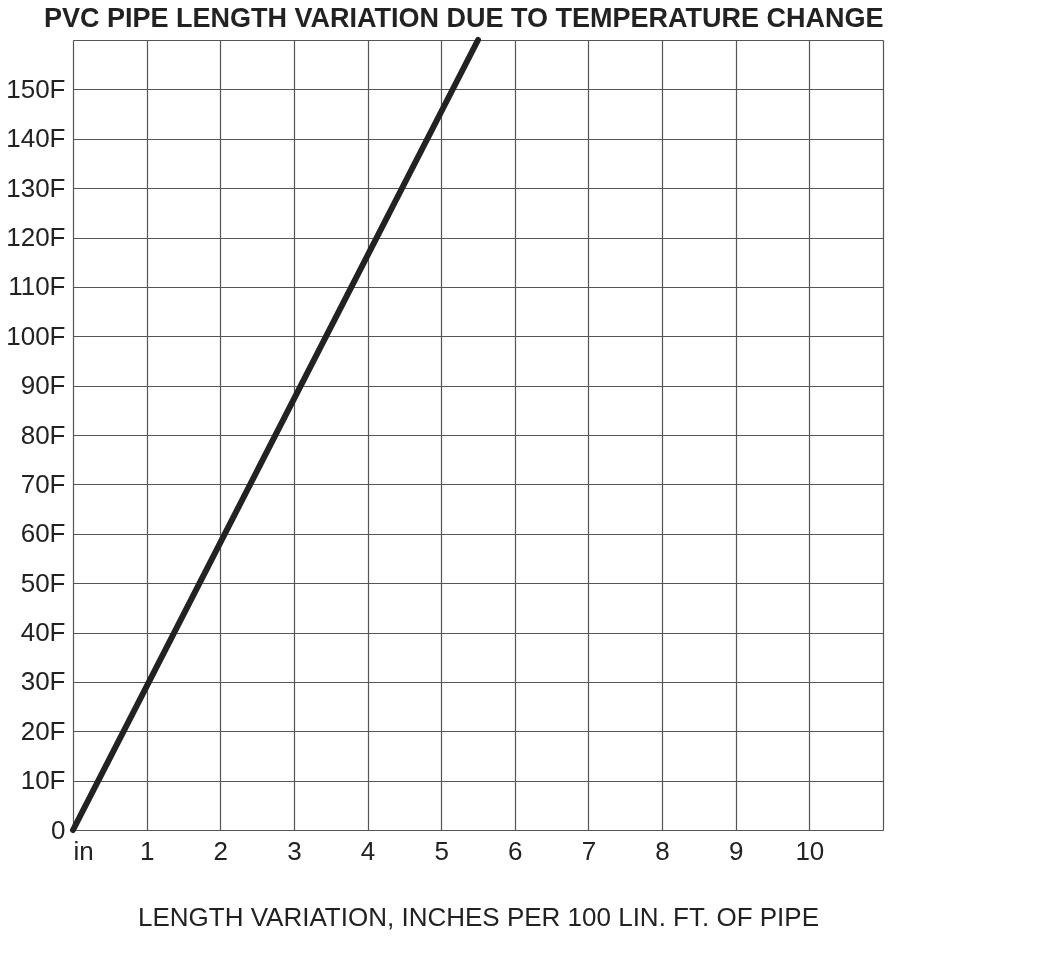 The image size is (1056, 978). What do you see at coordinates (736, 850) in the screenshot?
I see `x-tick-label: 9` at bounding box center [736, 850].